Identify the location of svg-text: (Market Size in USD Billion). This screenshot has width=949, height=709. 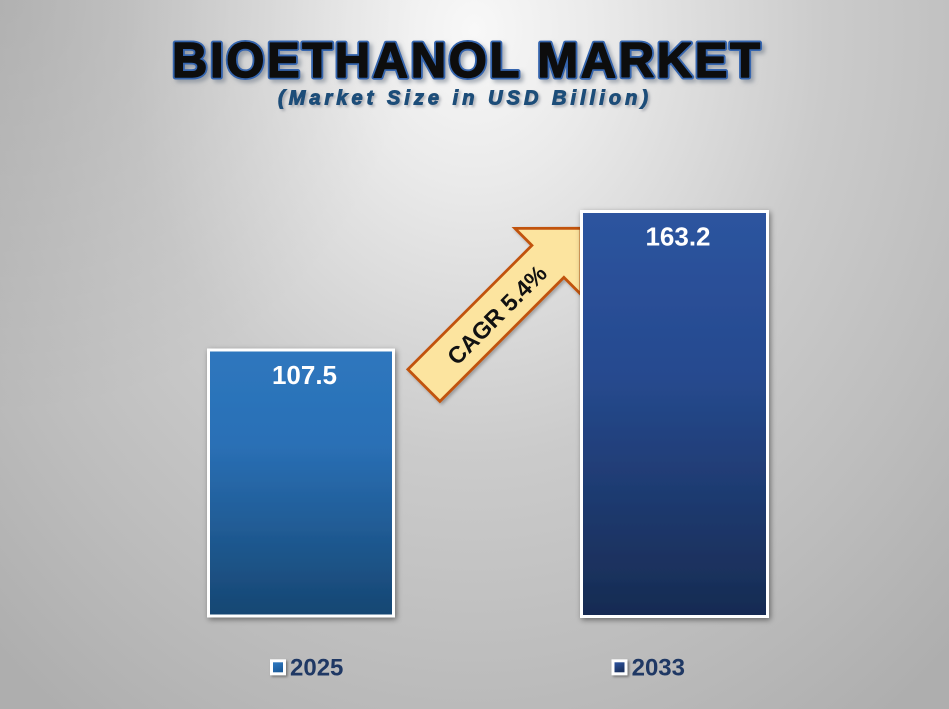
(463, 98).